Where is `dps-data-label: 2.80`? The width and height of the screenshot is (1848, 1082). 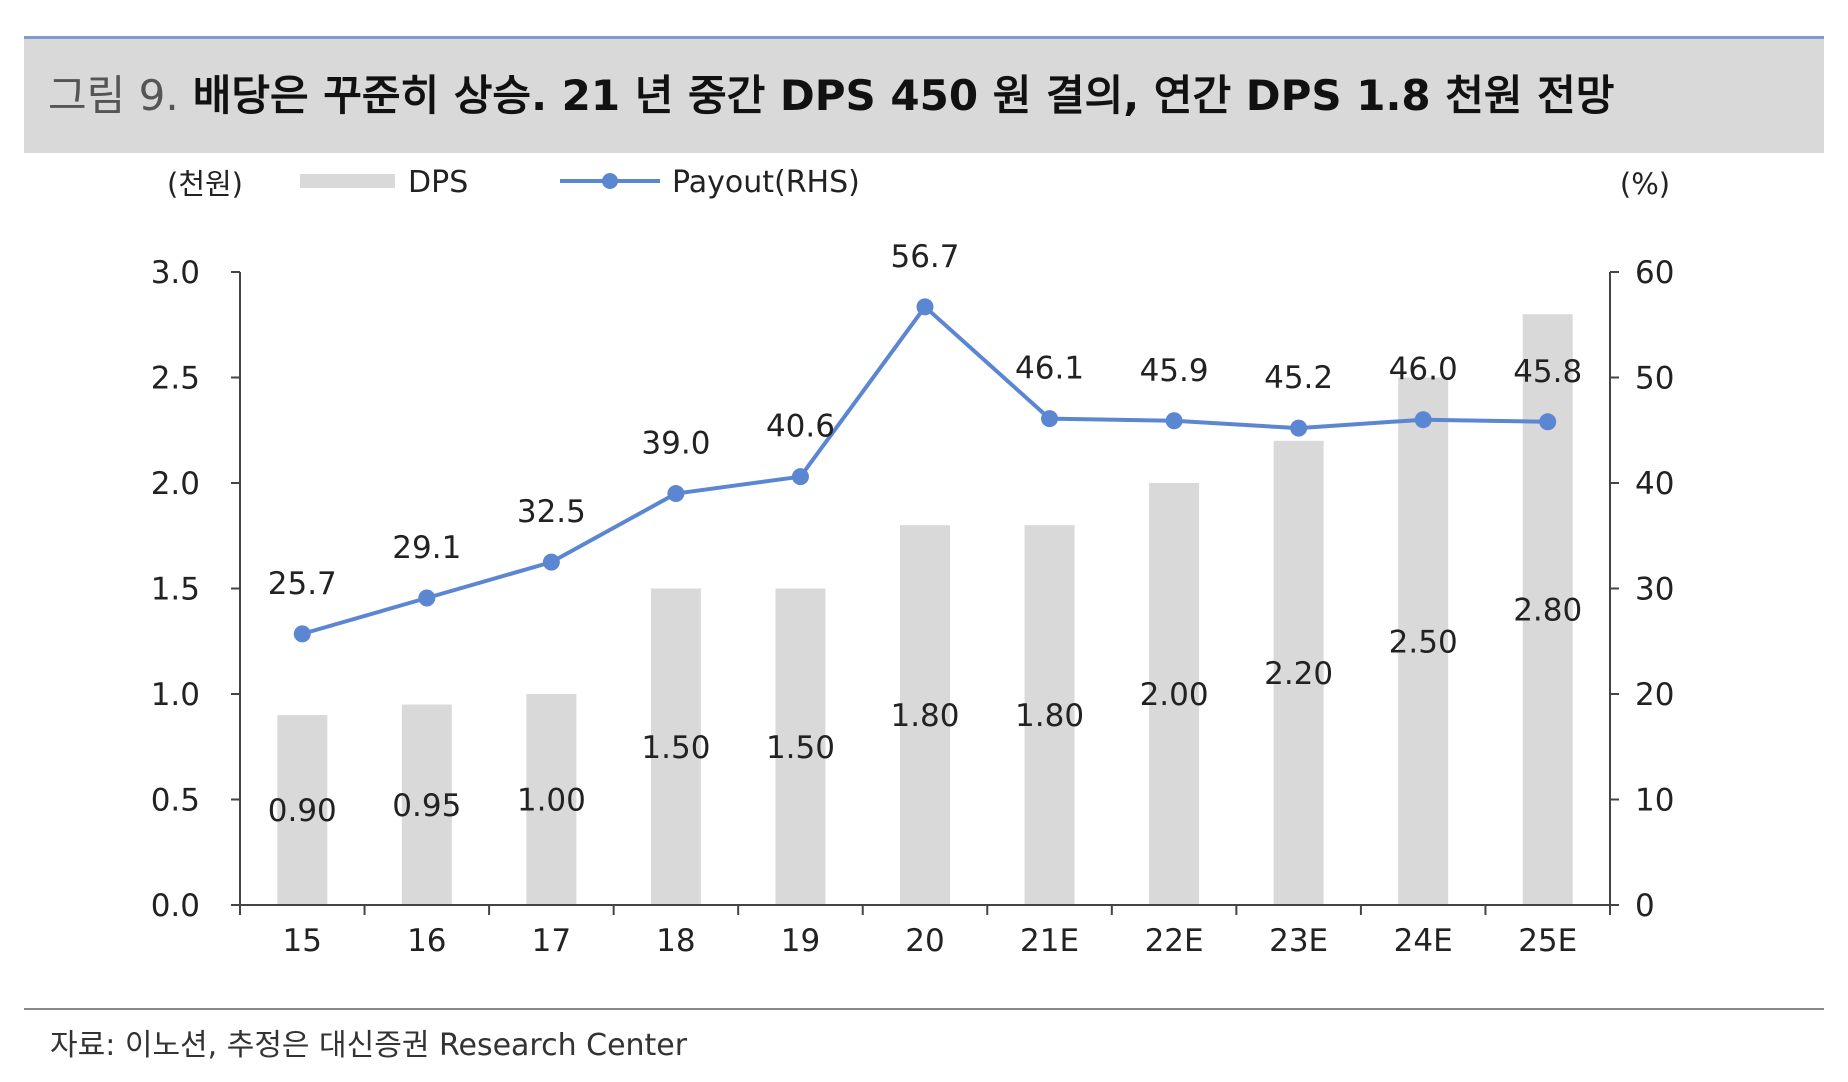 dps-data-label: 2.80 is located at coordinates (1547, 611).